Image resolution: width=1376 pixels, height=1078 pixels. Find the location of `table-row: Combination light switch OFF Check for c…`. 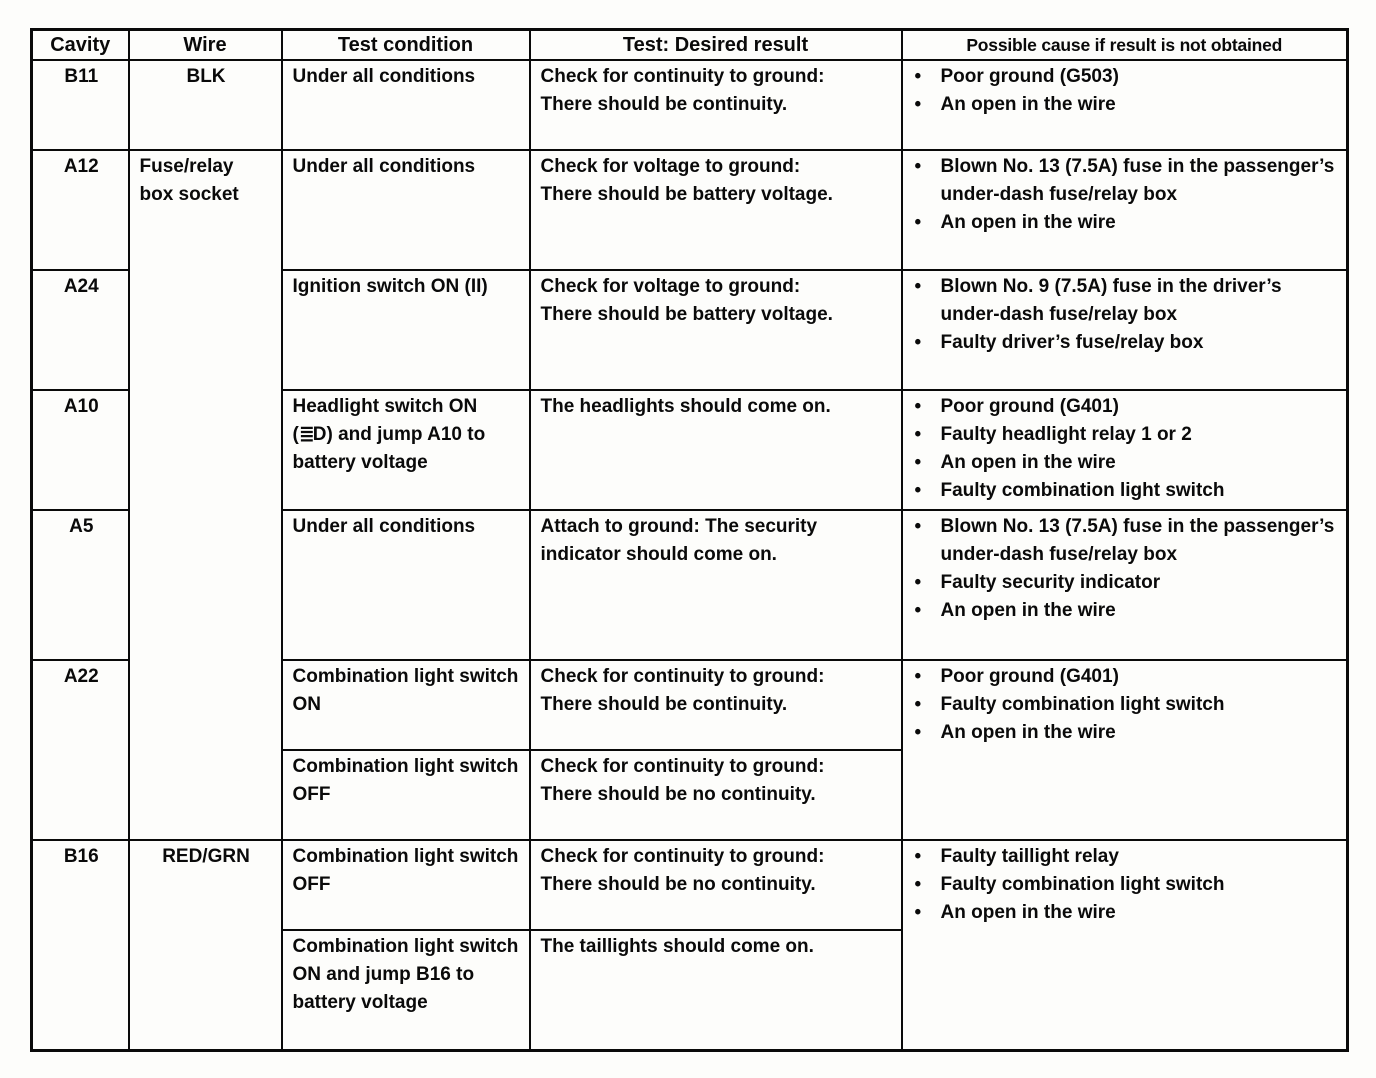

table-row: Combination light switch OFF Check for c… is located at coordinates (690, 795).